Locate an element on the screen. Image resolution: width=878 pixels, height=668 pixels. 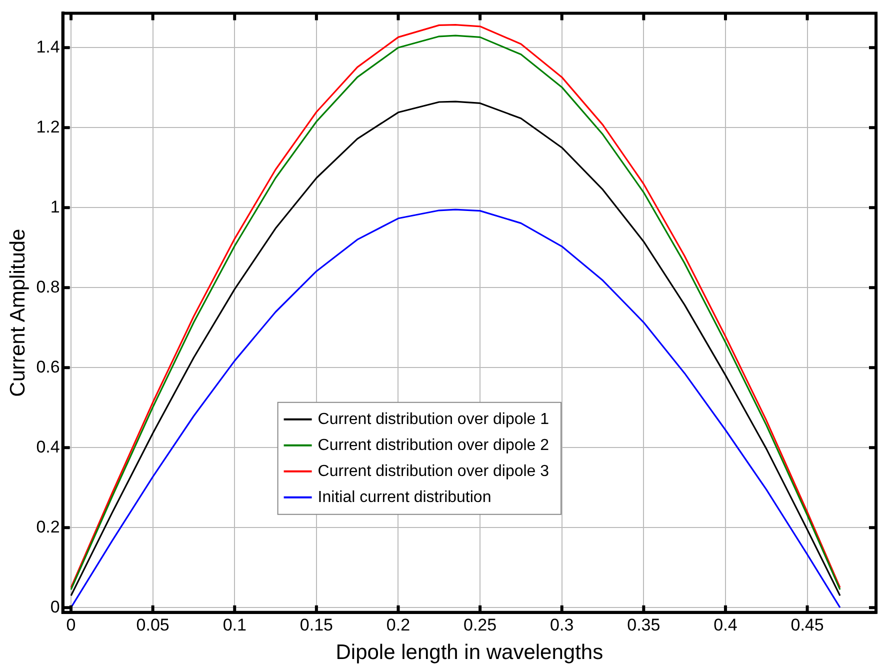
y-axis-title: Current Amplitude is located at coordinates (18, 312).